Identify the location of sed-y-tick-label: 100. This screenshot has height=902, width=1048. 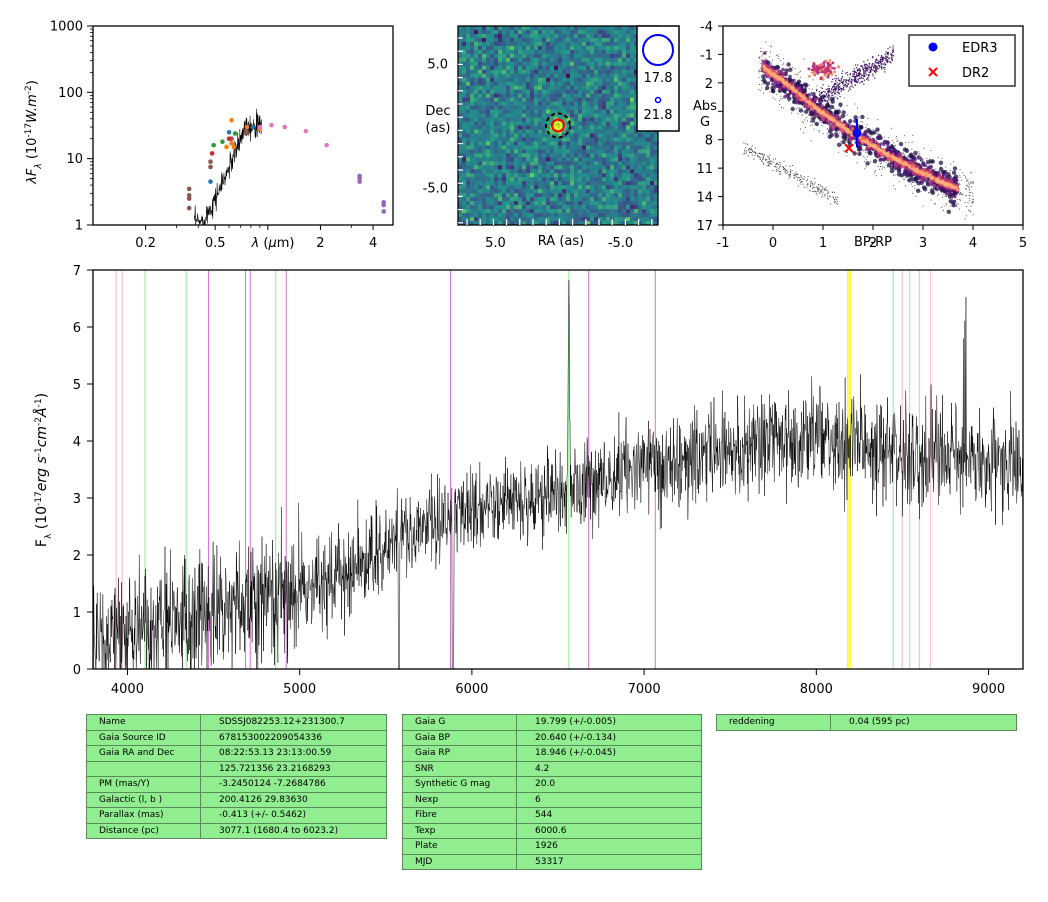
(70, 93).